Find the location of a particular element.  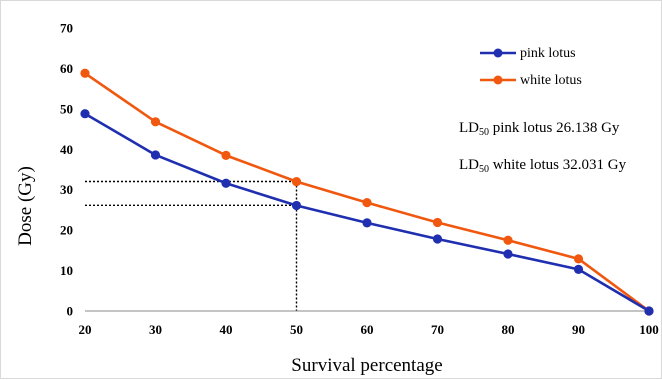

y-tick-label: 70 is located at coordinates (66, 28).